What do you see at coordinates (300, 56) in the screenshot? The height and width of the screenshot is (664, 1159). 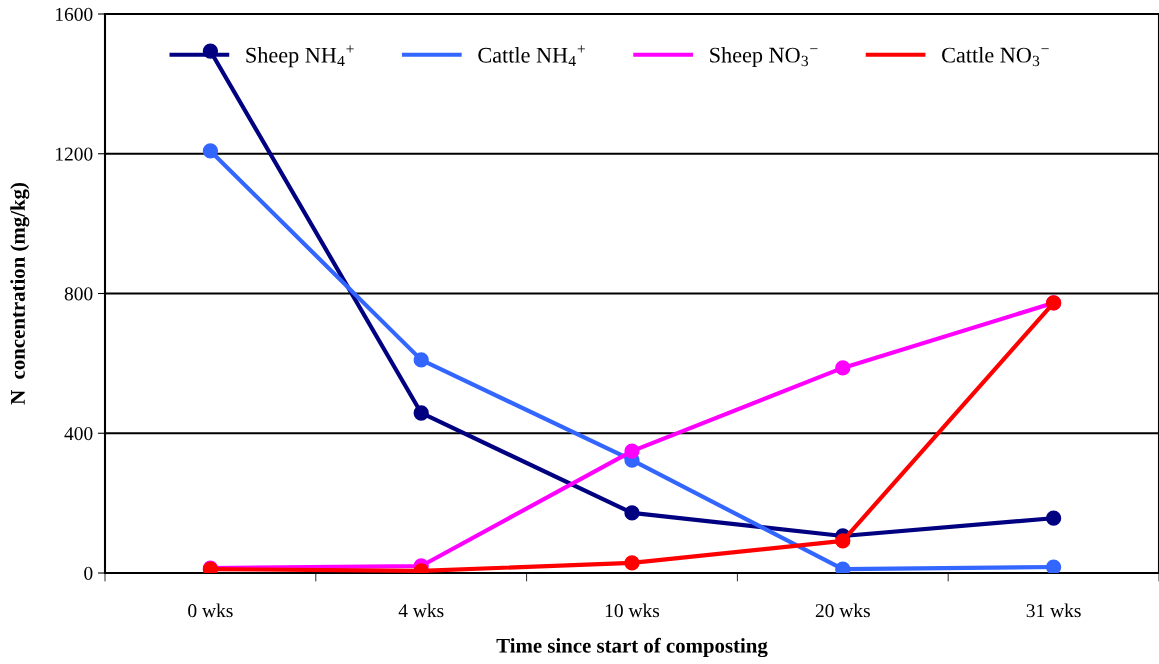 I see `legend-label: Sheep NH$_{4}$$^{+}$` at bounding box center [300, 56].